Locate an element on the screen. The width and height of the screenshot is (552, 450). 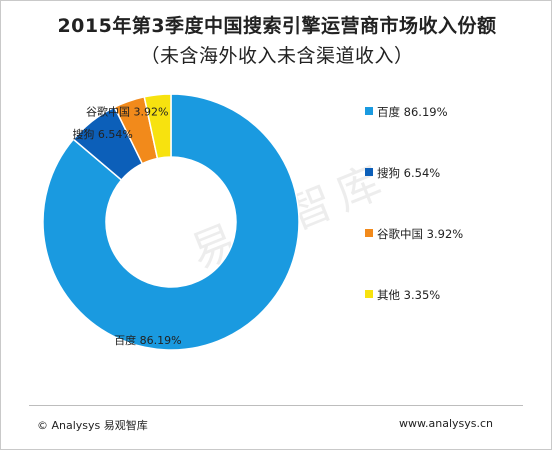
footer-copyright: © Analysys 易观智库 is located at coordinates (92, 425).